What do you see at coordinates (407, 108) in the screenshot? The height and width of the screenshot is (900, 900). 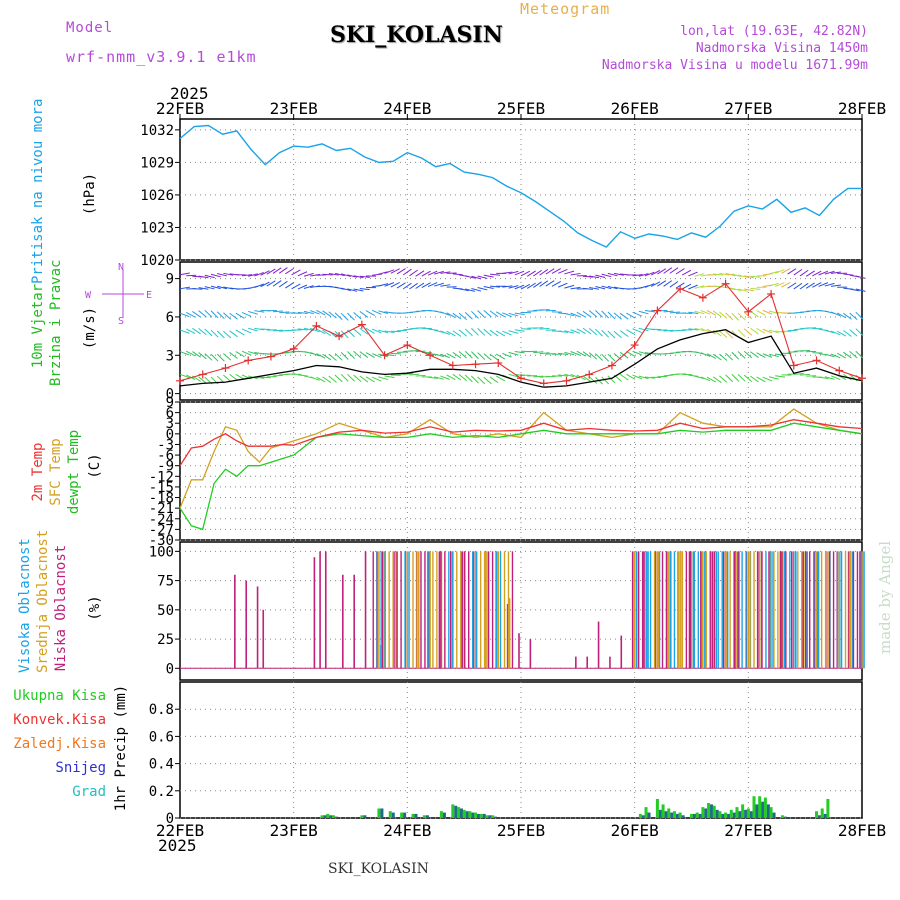 I see `x-tick-top: 24FEB` at bounding box center [407, 108].